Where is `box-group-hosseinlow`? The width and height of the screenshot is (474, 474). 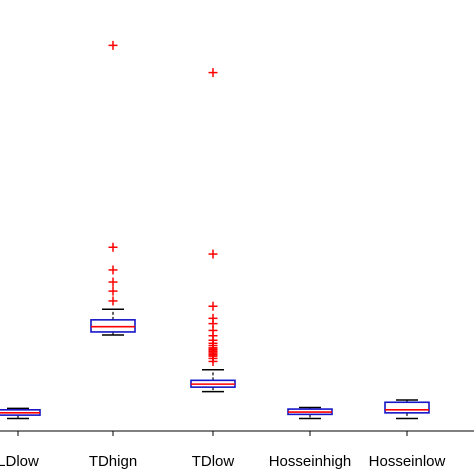 box-group-hosseinlow is located at coordinates (407, 409).